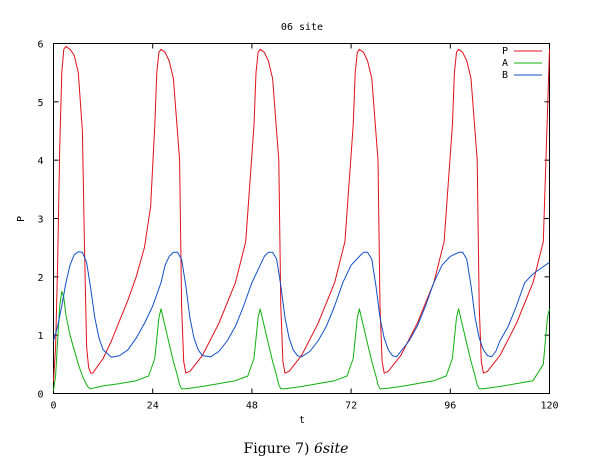 The image size is (592, 467). What do you see at coordinates (549, 406) in the screenshot?
I see `x-tick-label: 120` at bounding box center [549, 406].